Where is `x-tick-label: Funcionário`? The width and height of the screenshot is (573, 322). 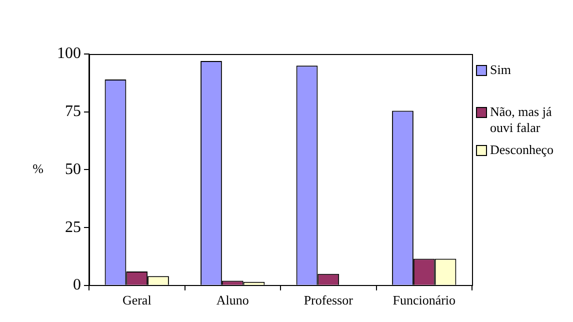 x-tick-label: Funcionário is located at coordinates (424, 300).